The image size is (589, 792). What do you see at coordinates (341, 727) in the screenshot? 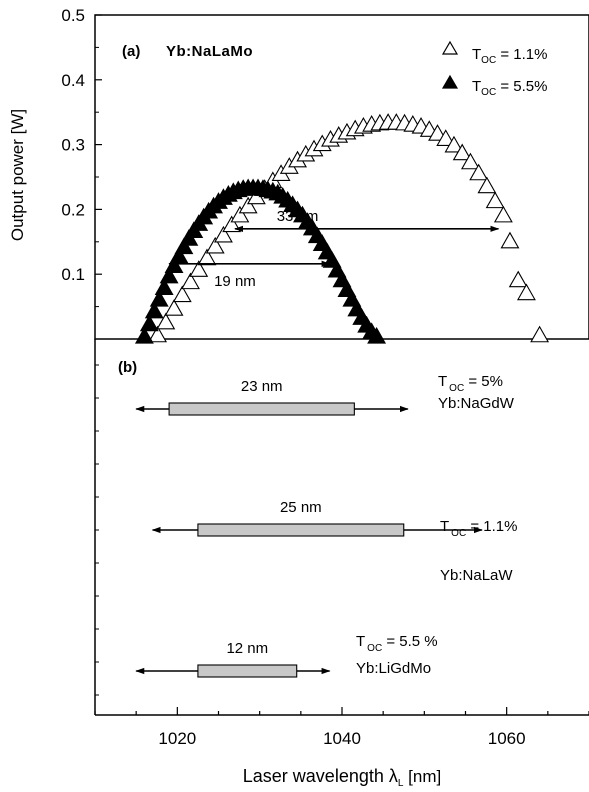
I see `x-axis-ticks: 1020 1040 1060` at bounding box center [341, 727].